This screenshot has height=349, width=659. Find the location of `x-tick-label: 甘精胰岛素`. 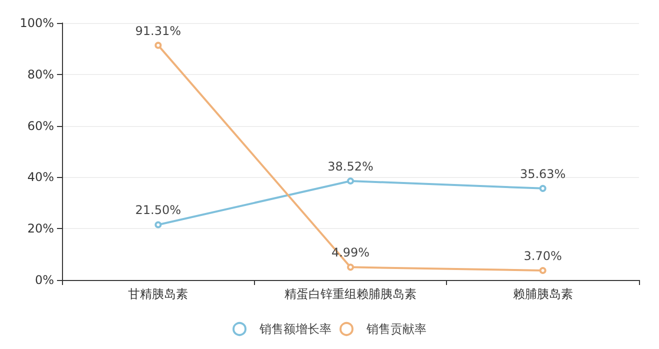

x-tick-label: 甘精胰岛素 is located at coordinates (158, 294).